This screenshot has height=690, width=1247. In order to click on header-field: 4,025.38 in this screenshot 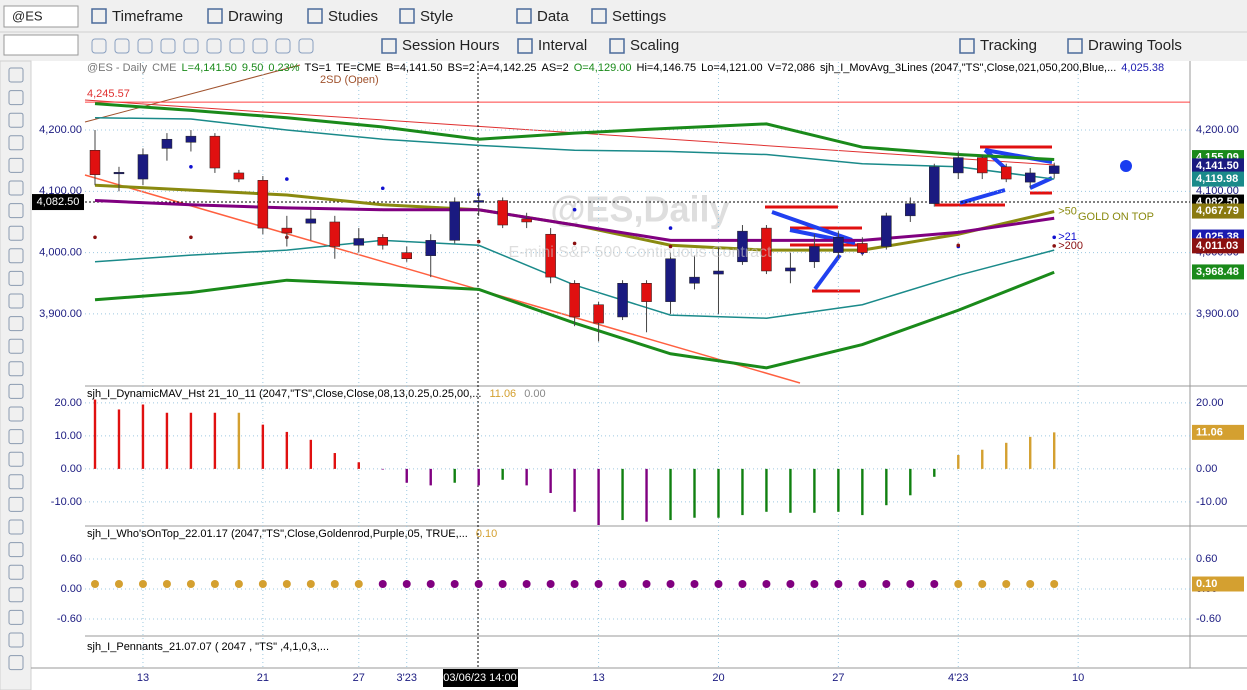, I will do `click(1142, 68)`.